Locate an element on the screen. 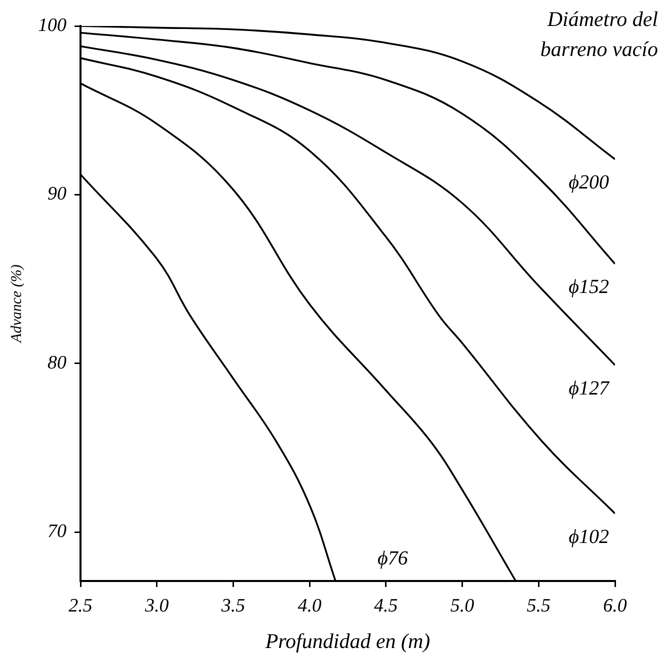 The width and height of the screenshot is (663, 665). series-label: ϕ102 is located at coordinates (588, 537).